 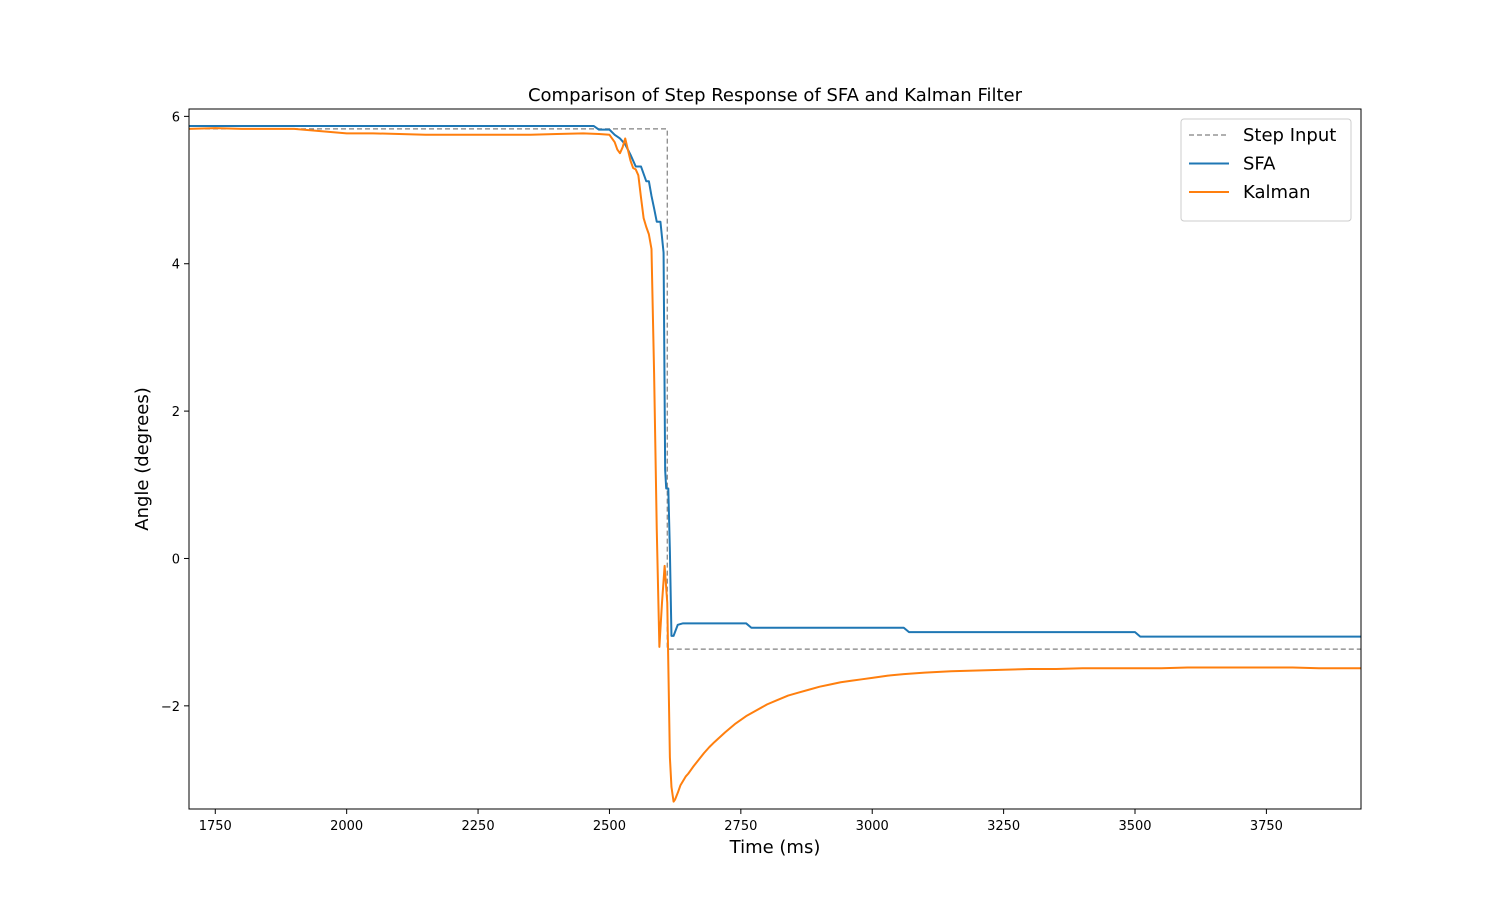 I want to click on y-axis: −2 0 2 4 6, so click(x=175, y=412).